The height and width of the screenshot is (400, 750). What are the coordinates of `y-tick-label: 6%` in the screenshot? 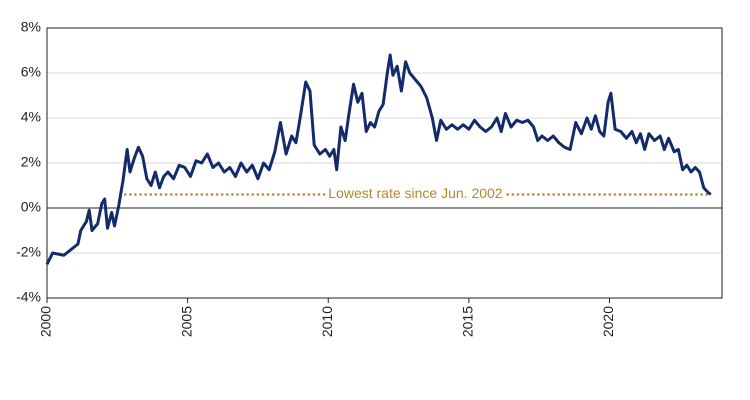 It's located at (31, 72).